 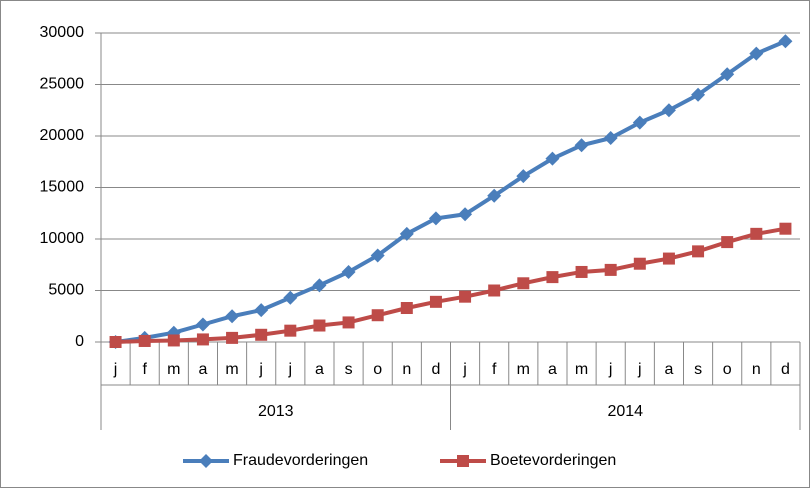 I want to click on y-tick-label: 30000, so click(x=62, y=32).